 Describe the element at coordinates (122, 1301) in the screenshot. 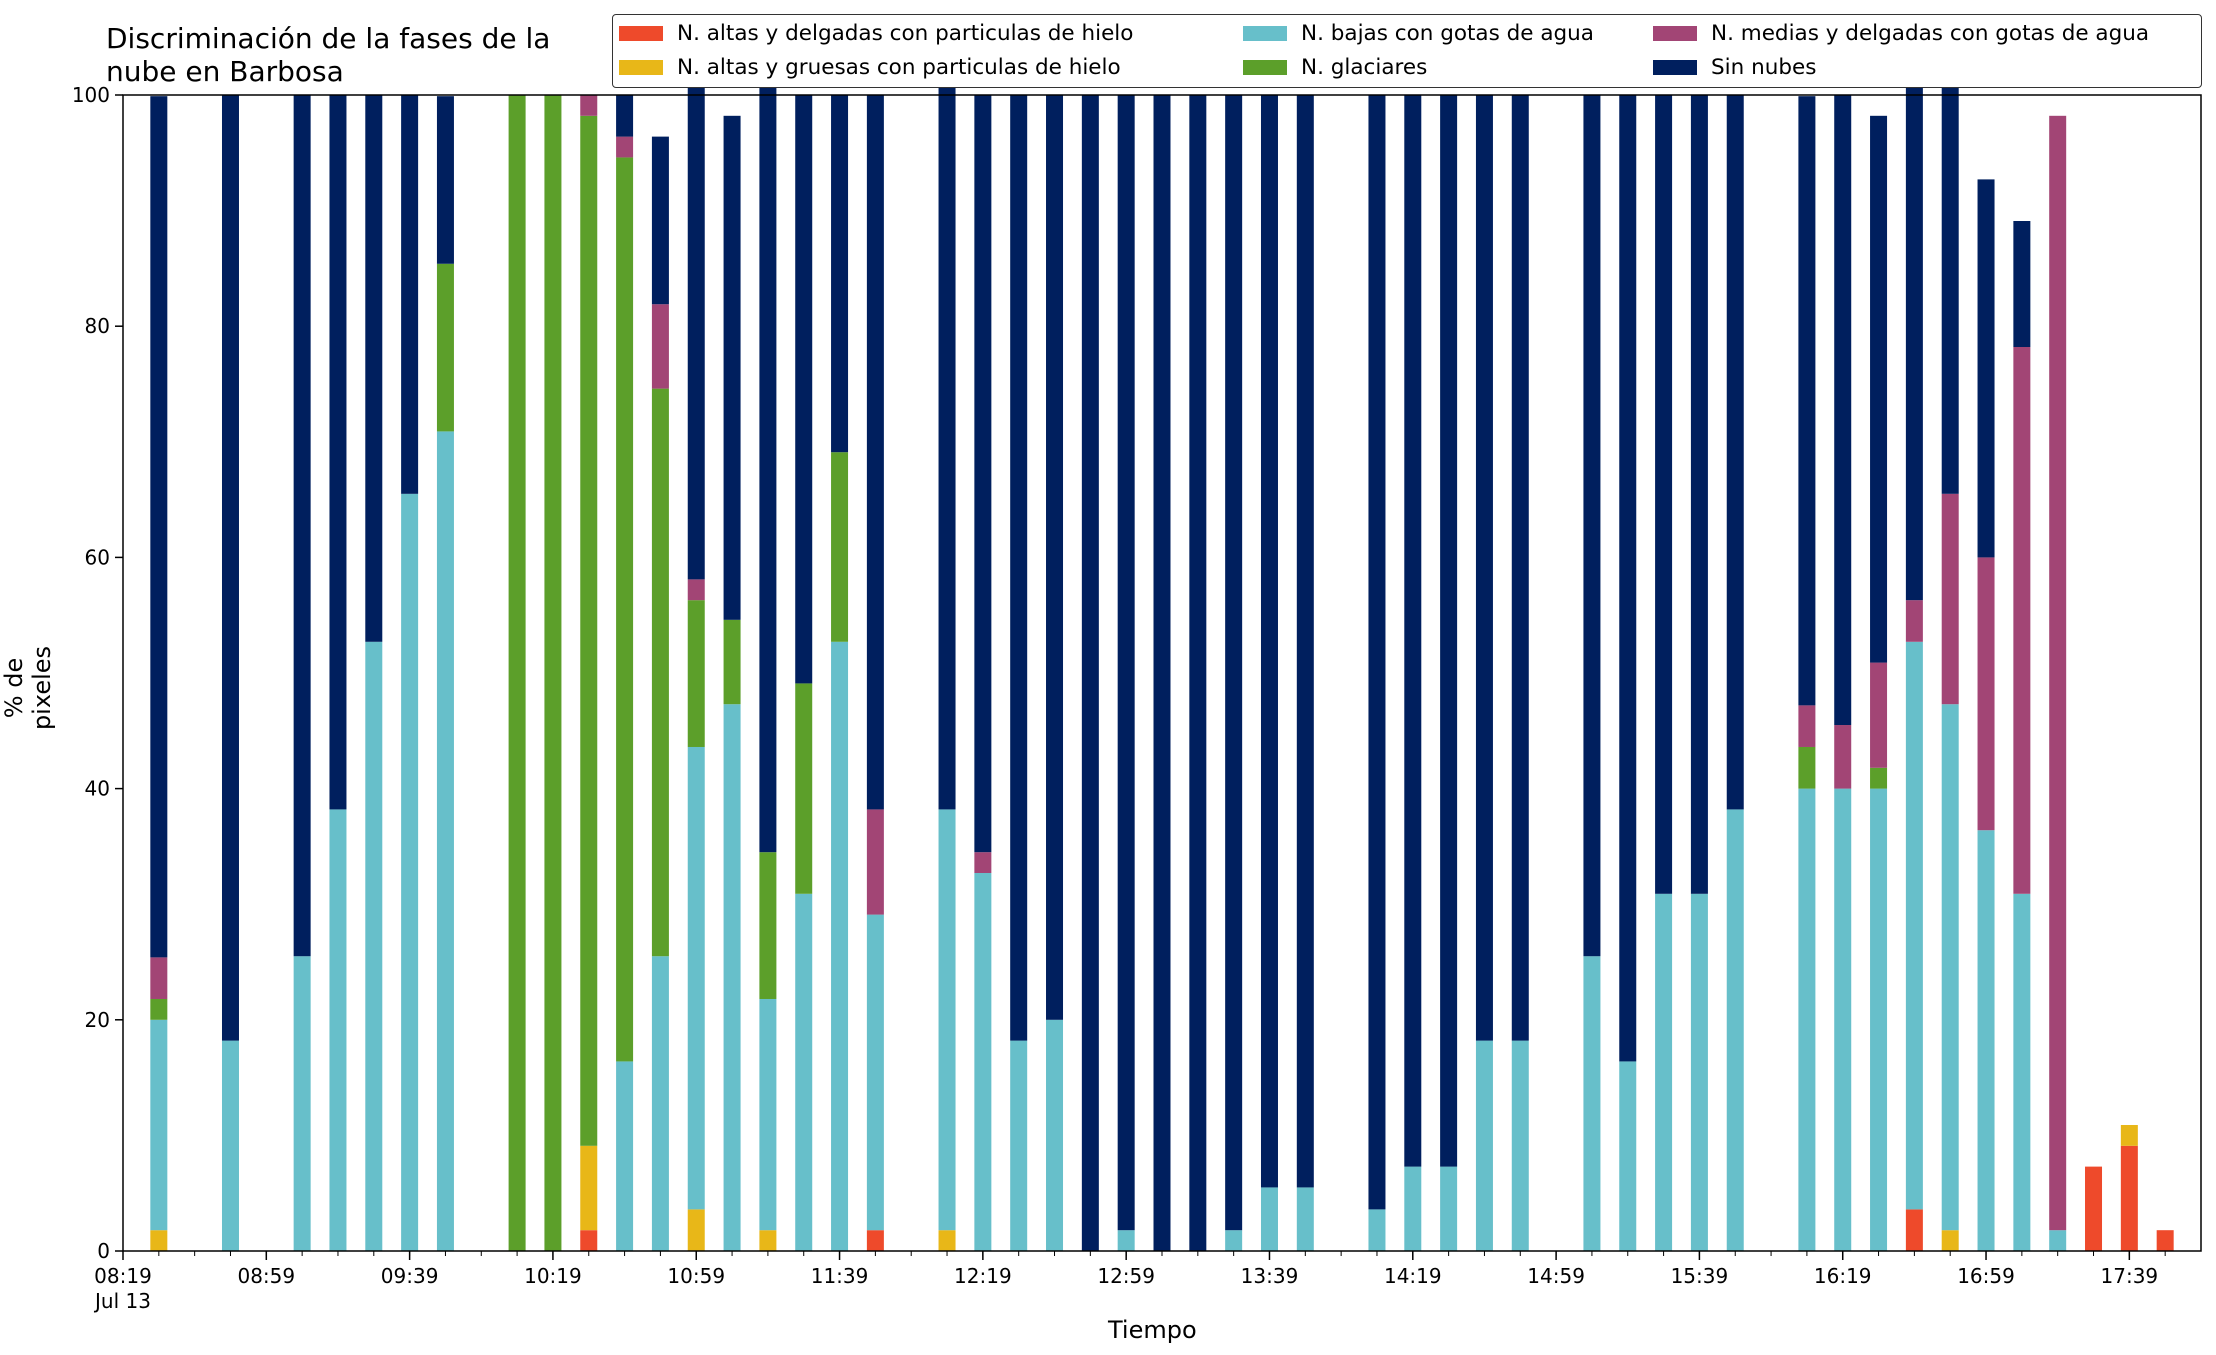

I see `x-tick-sublabel: Jul 13` at that location.